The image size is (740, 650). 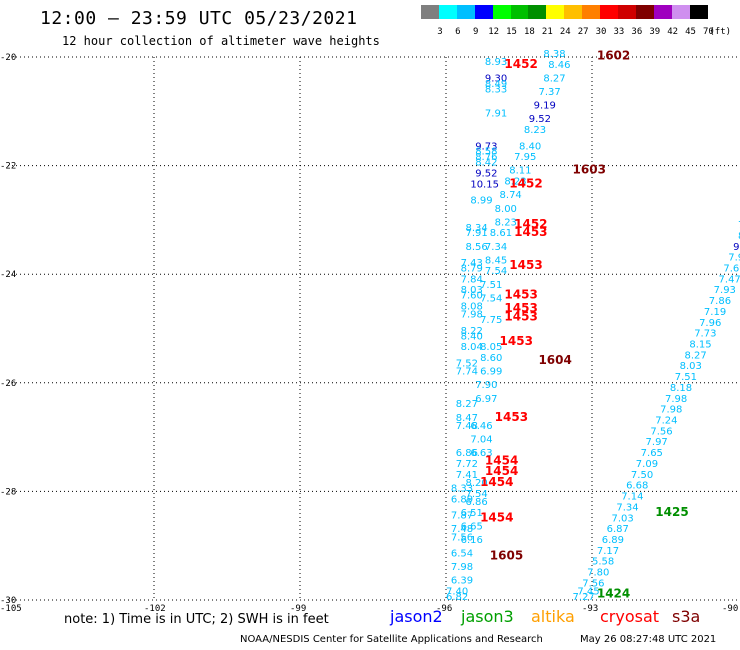 What do you see at coordinates (583, 32) in the screenshot?
I see `scale-label: 27` at bounding box center [583, 32].